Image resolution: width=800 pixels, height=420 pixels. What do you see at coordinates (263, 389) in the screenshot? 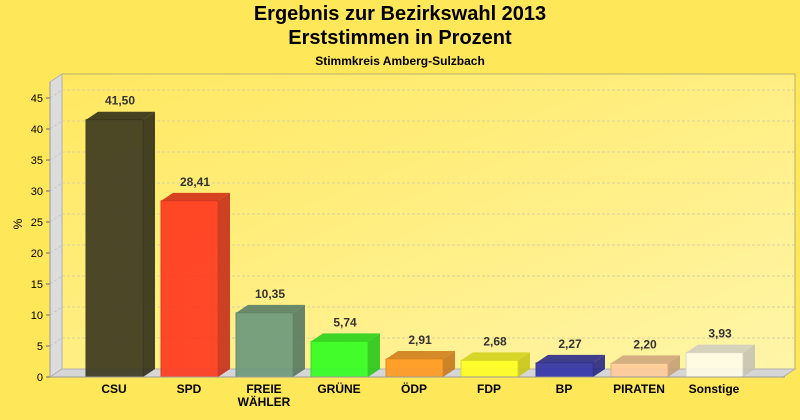
I see `x-tick-label: FREIE` at bounding box center [263, 389].